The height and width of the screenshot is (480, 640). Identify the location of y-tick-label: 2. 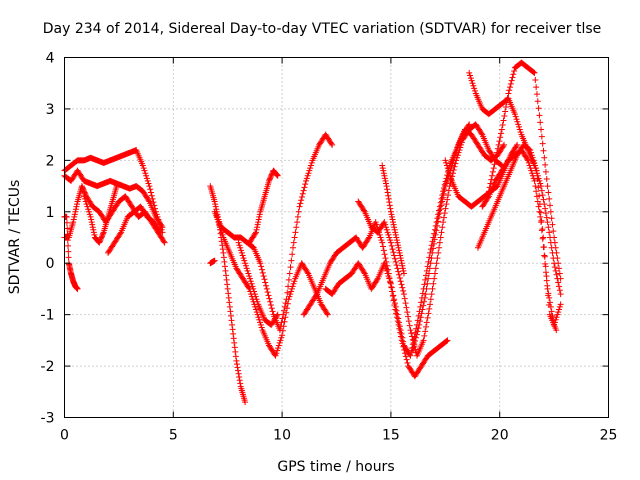
(50, 161).